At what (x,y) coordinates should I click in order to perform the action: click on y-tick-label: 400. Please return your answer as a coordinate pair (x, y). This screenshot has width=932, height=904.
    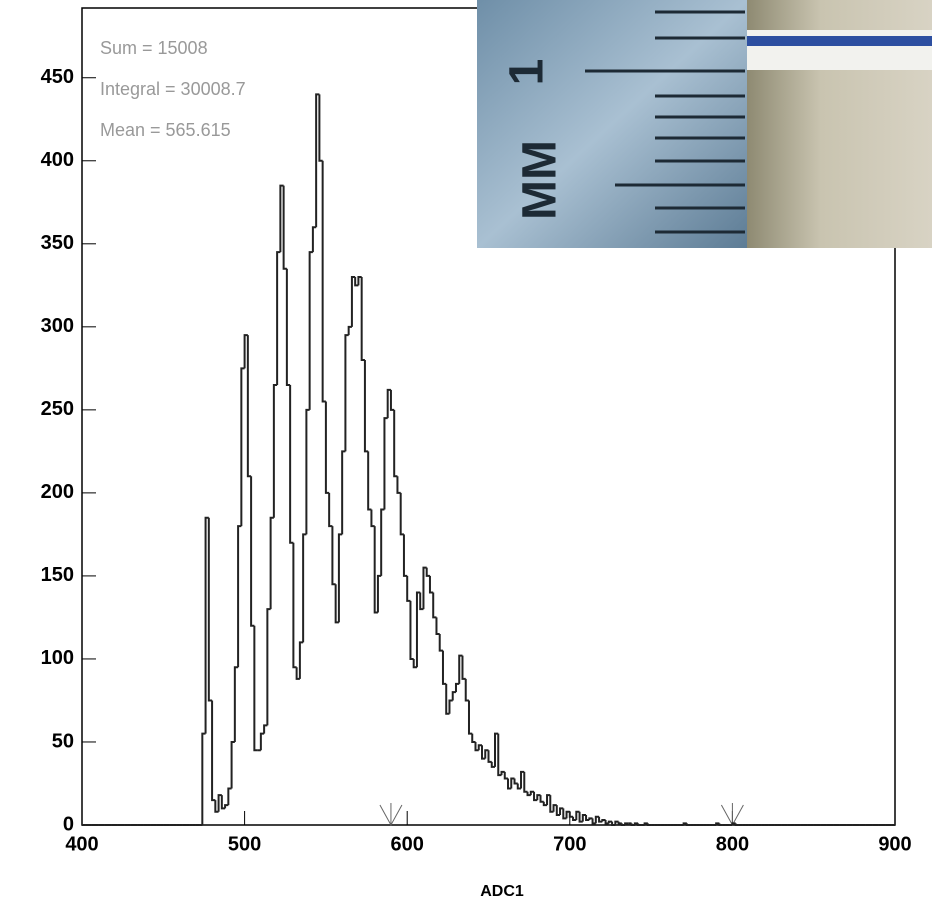
    Looking at the image, I should click on (57, 160).